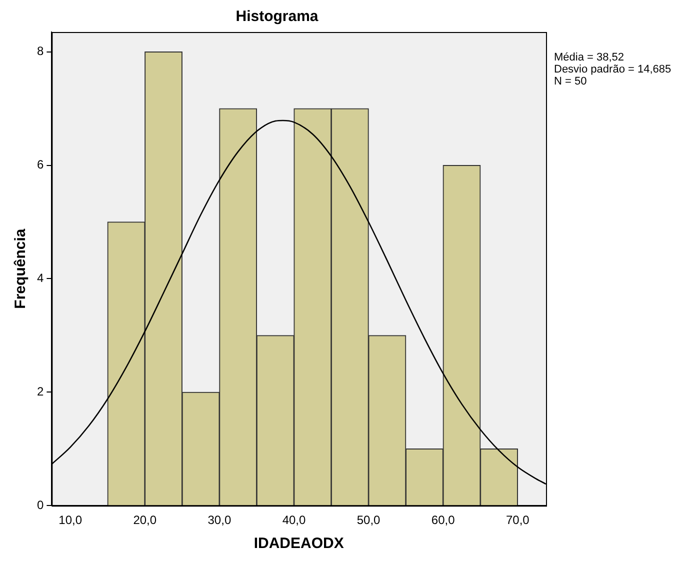 The image size is (691, 565). I want to click on x-tick-label: 40,0, so click(294, 520).